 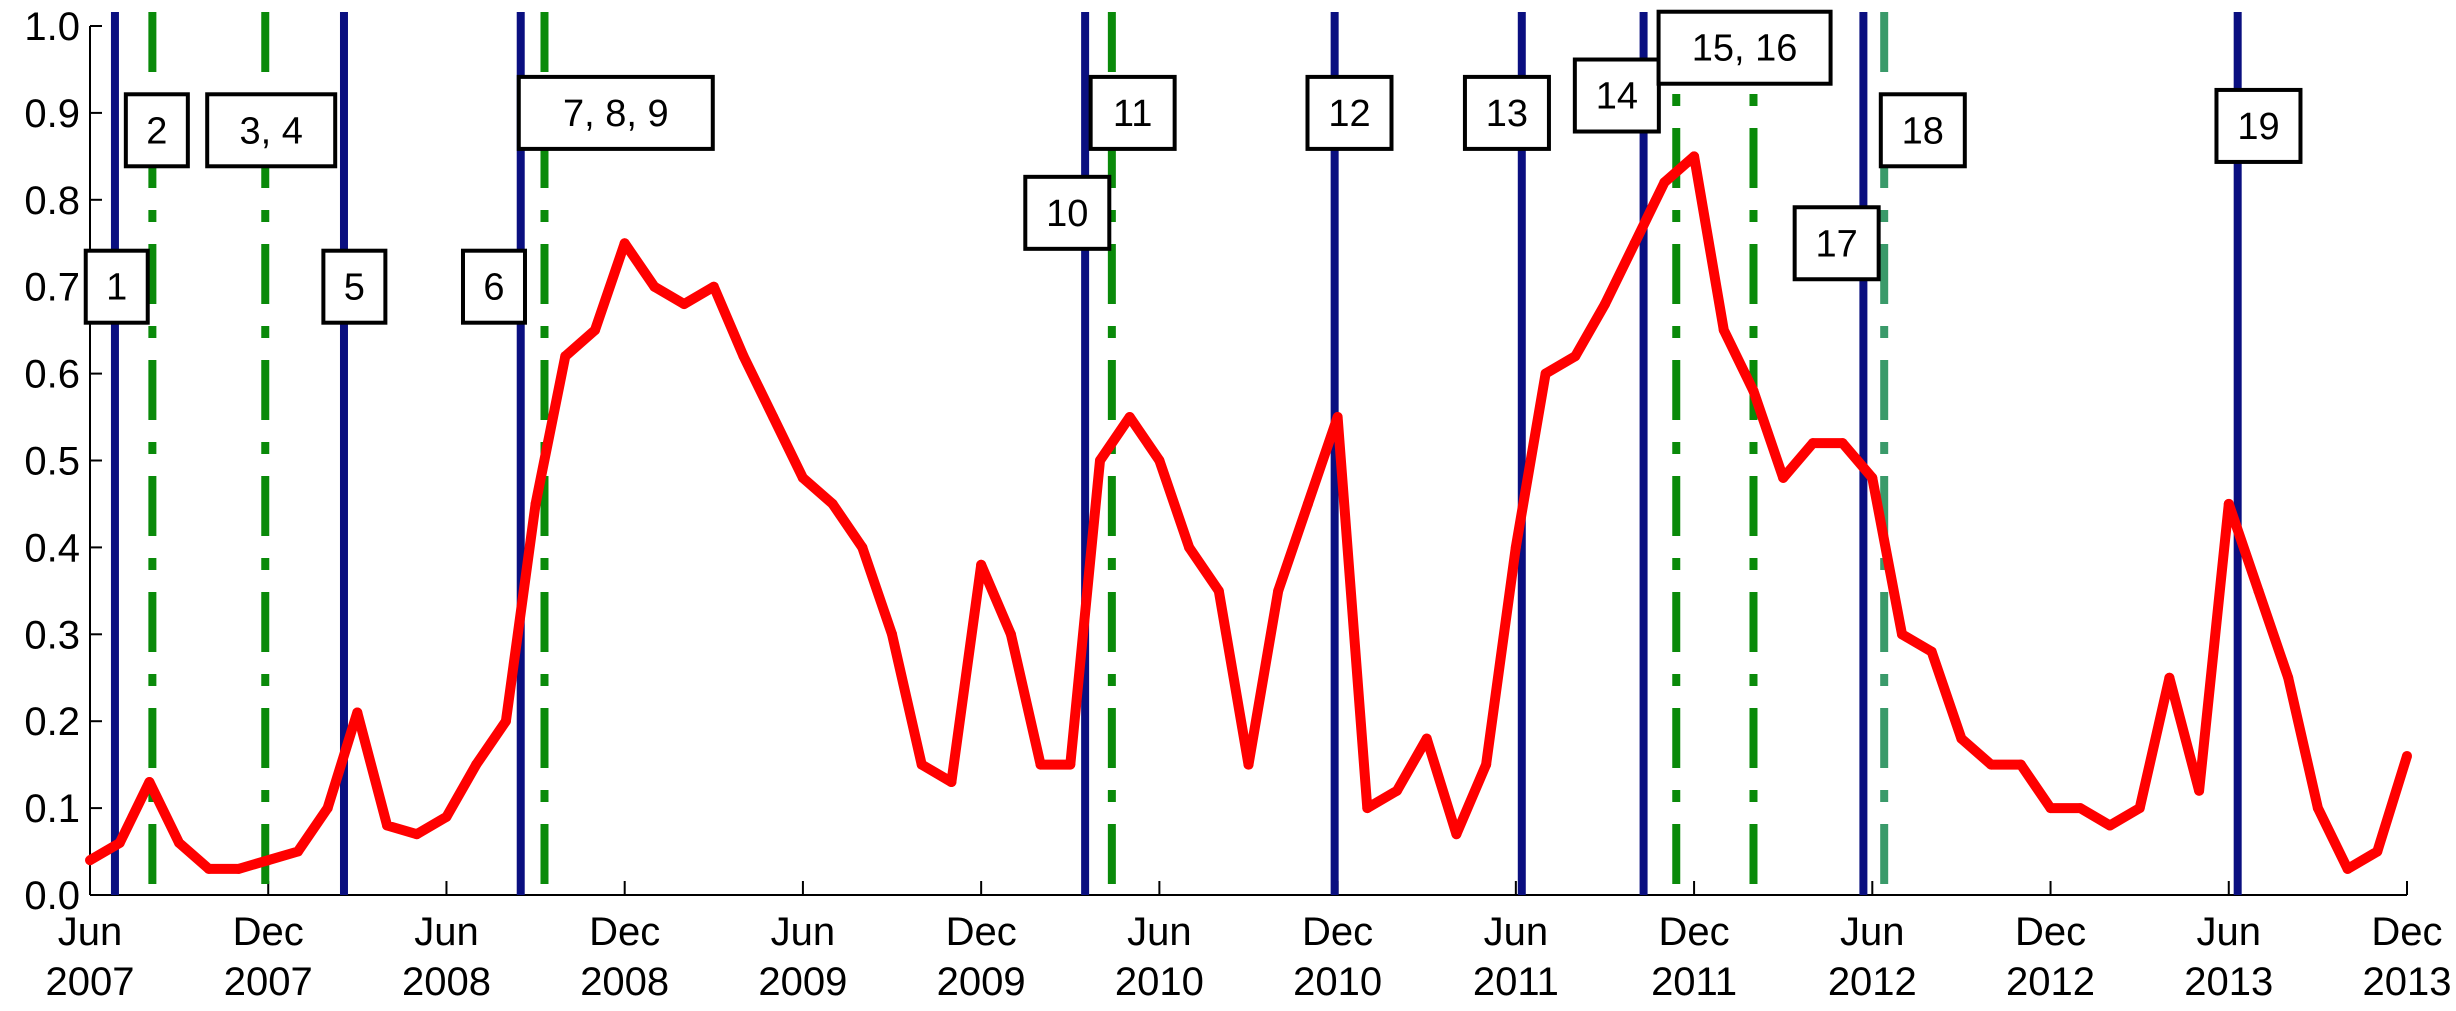 I want to click on y-tick-label: 0.9, so click(x=52, y=114).